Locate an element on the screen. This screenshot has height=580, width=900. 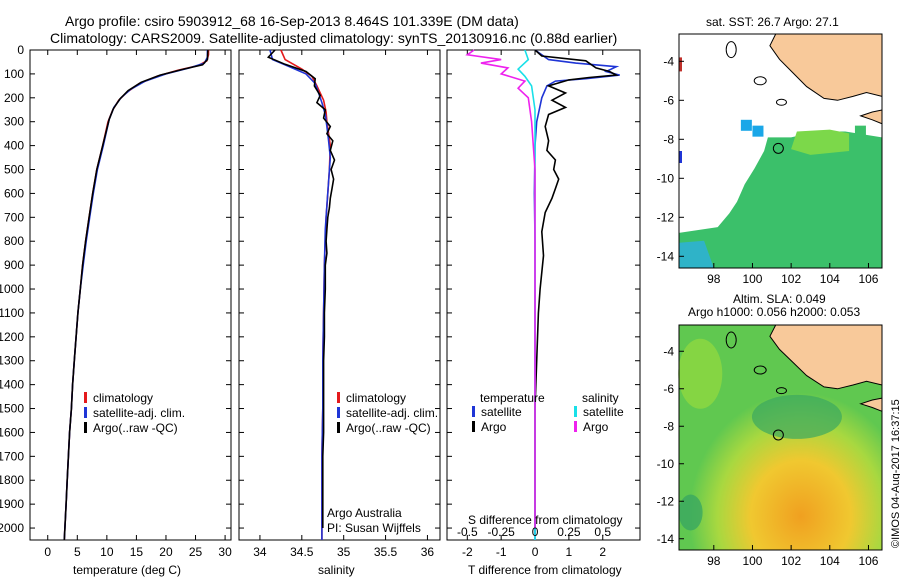
legend-item-t-argo: Argo is located at coordinates (489, 427).